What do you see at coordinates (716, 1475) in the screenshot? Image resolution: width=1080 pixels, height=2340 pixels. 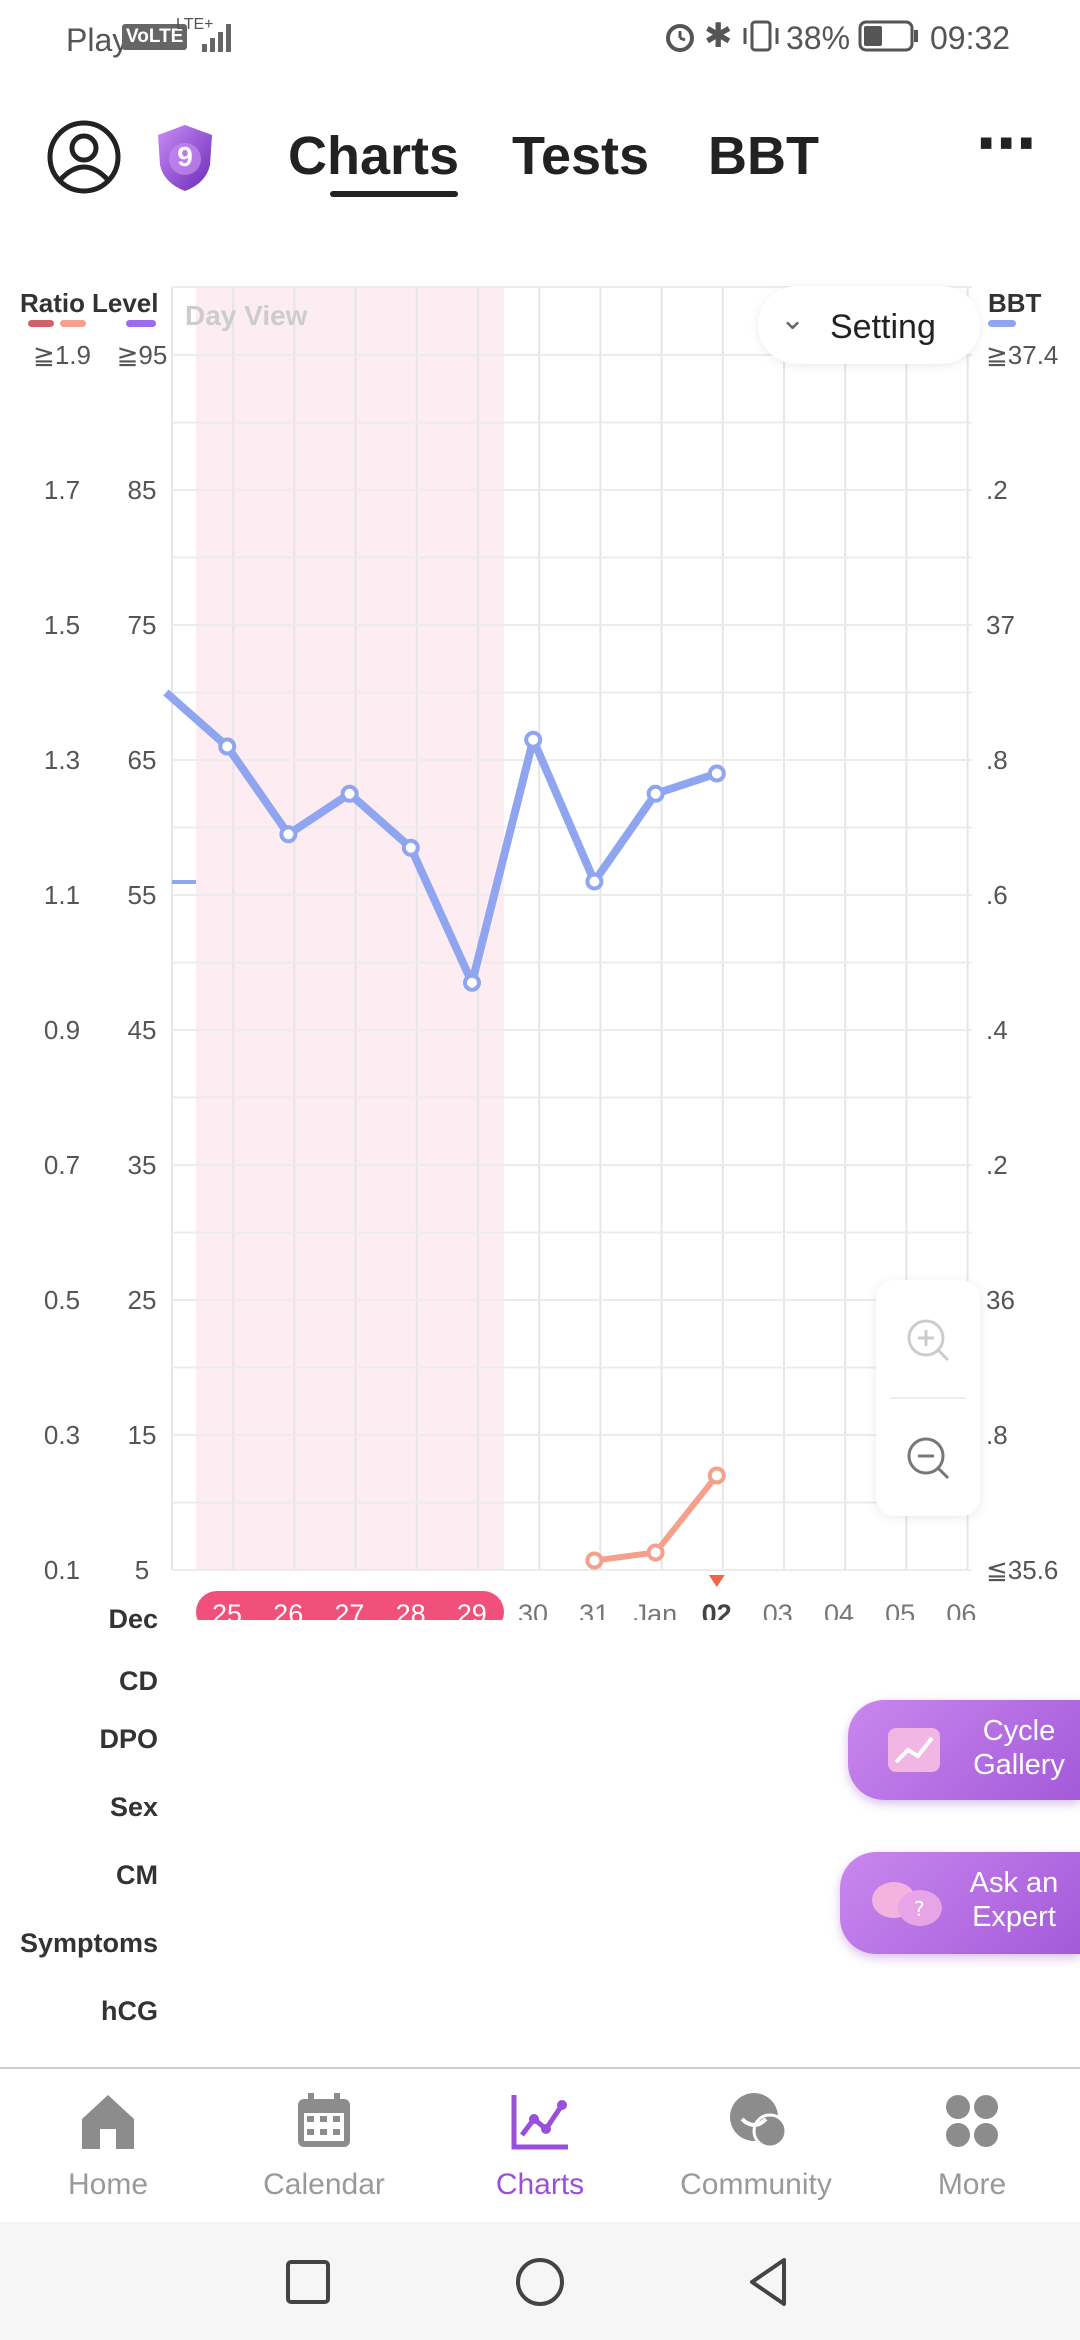 I see `level-point` at bounding box center [716, 1475].